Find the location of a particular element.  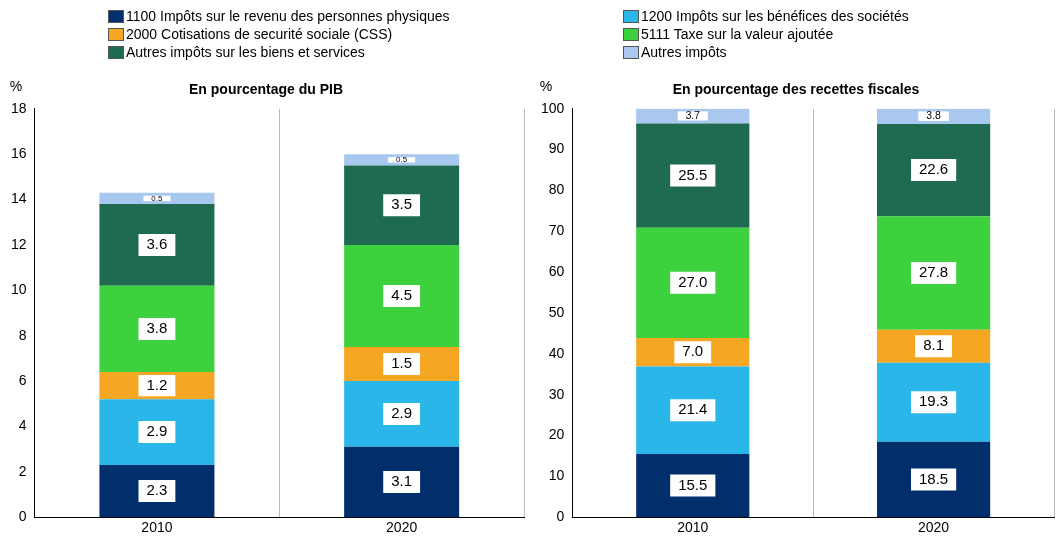

y-tick-label: 20 is located at coordinates (556, 434).